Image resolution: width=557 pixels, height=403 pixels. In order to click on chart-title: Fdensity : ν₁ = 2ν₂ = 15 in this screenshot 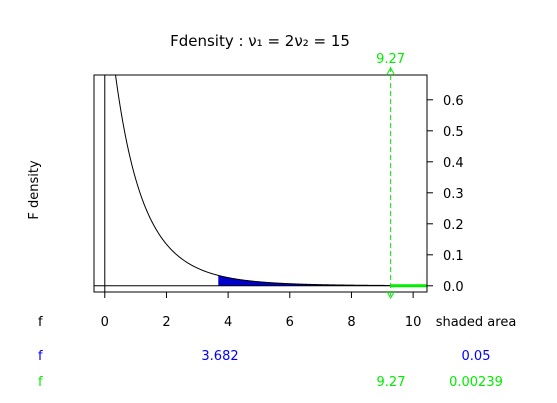, I will do `click(260, 41)`.